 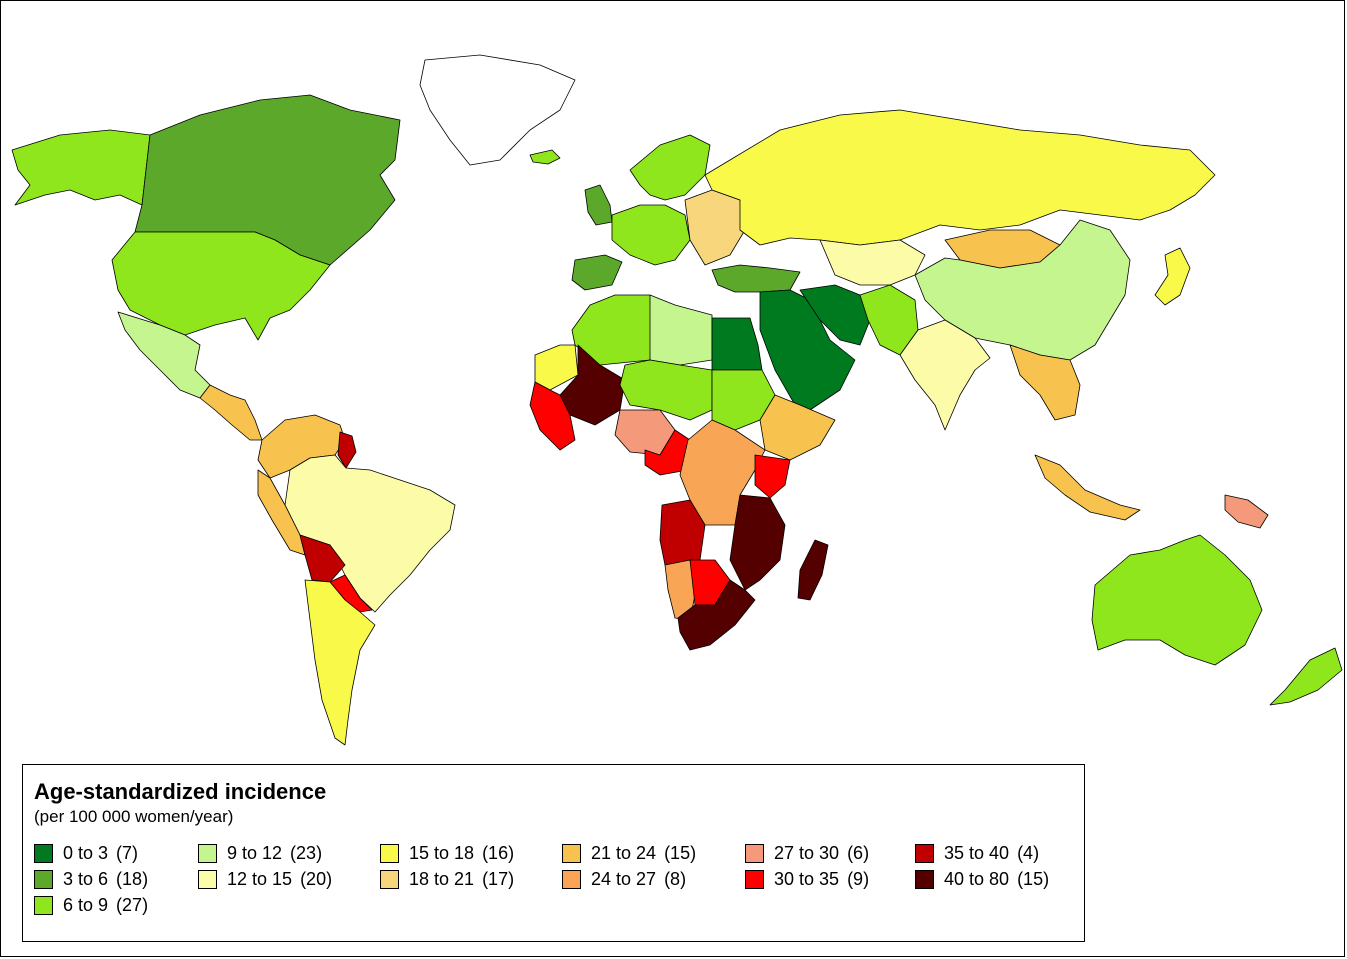 I want to click on legend-item: 24 to 27 (8), so click(x=624, y=879).